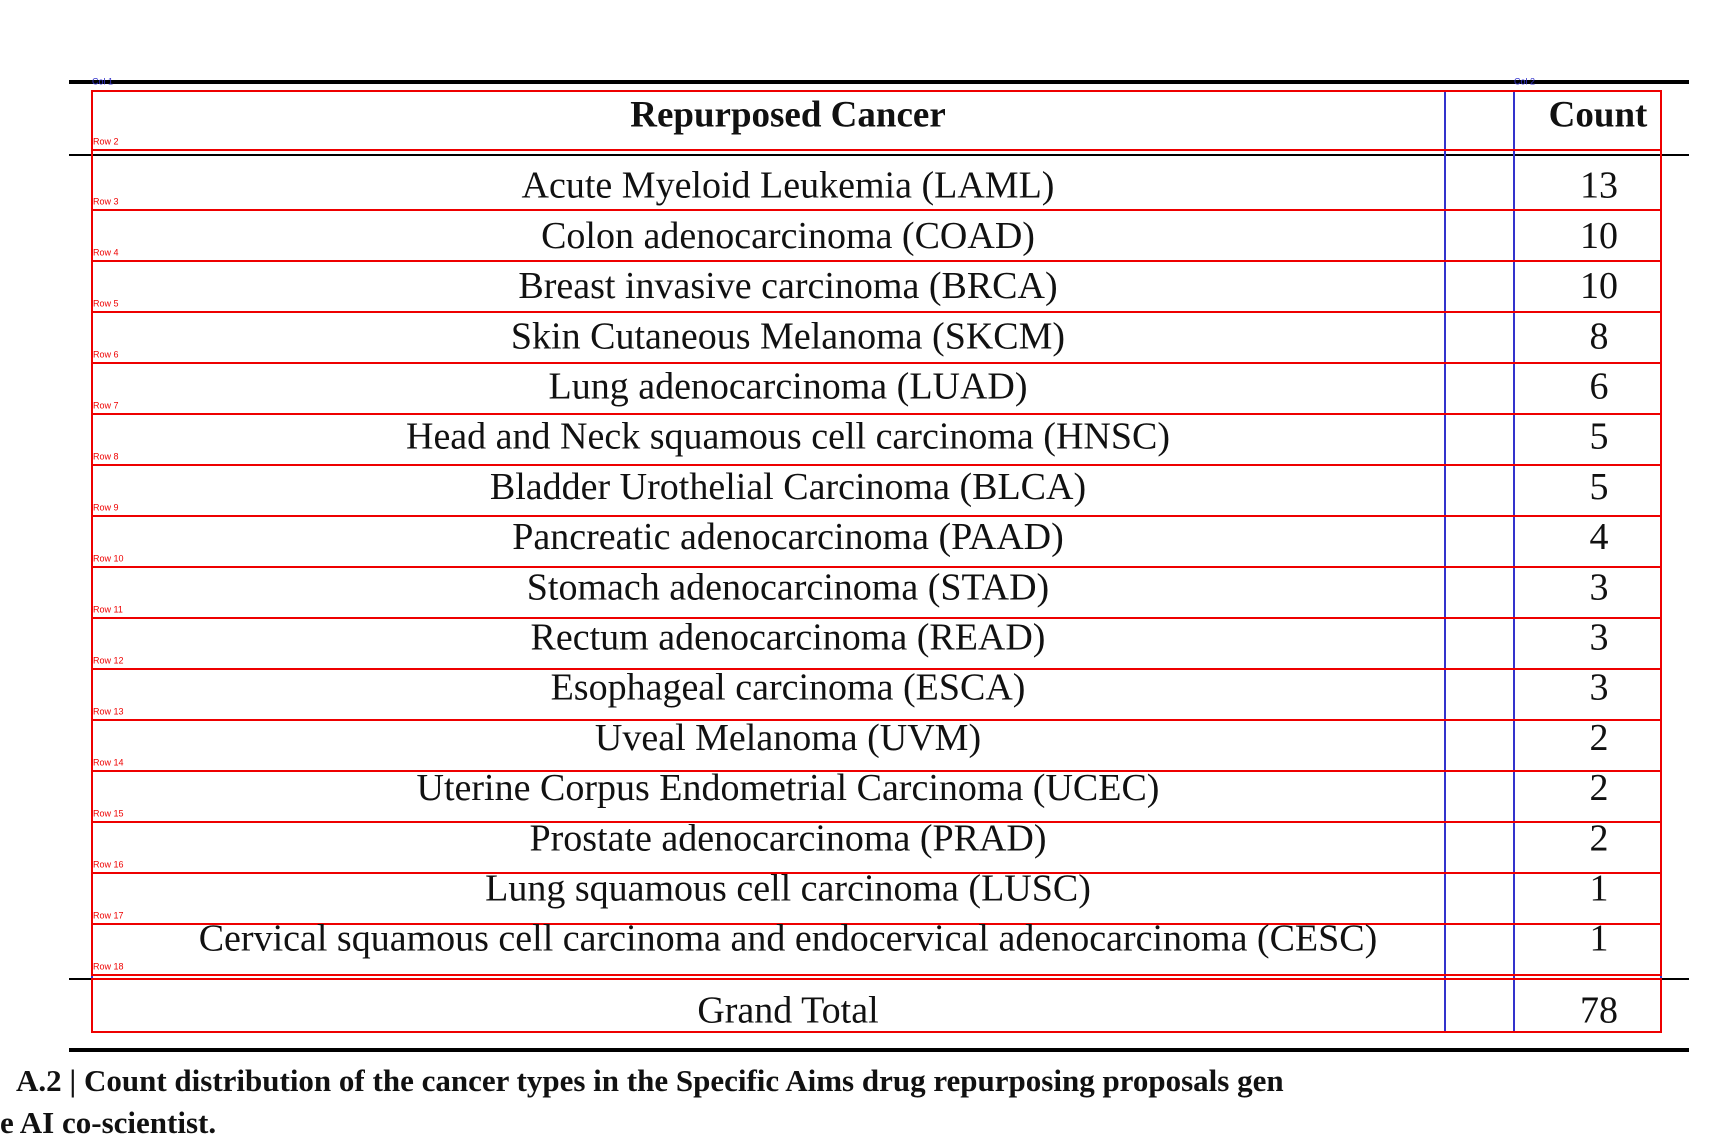  What do you see at coordinates (787, 838) in the screenshot?
I see `cell-name: Prostate adenocarcinoma (PRAD)` at bounding box center [787, 838].